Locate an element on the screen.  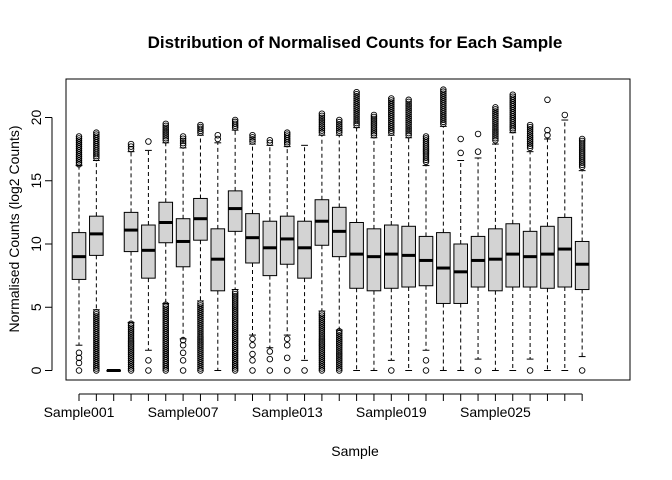
y-tick-label: 15 is located at coordinates (36, 181).